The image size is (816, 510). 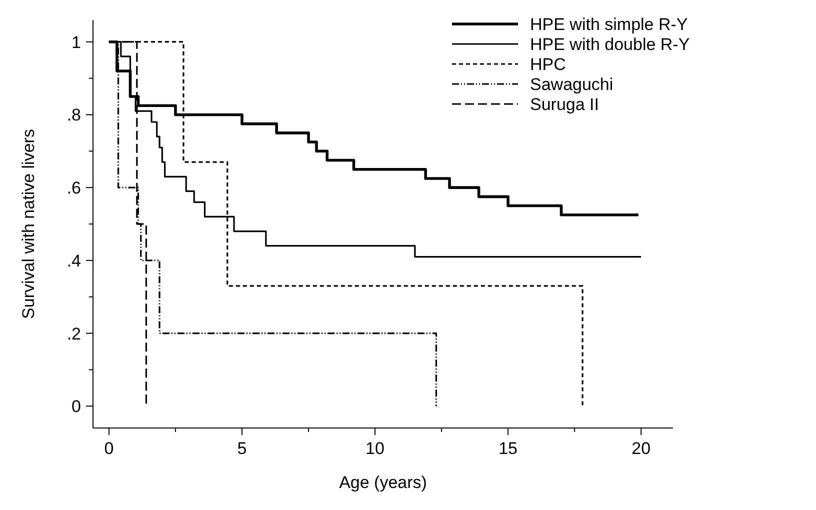 I want to click on legend-label: Sawaguchi, so click(x=572, y=84).